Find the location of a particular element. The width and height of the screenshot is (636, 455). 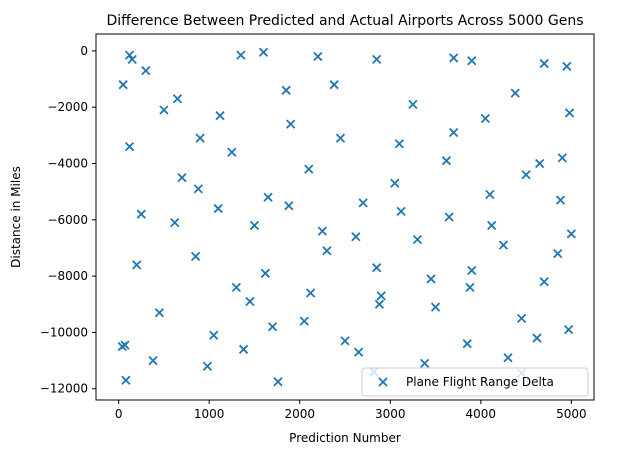

x-tick-label: 0 is located at coordinates (119, 414).